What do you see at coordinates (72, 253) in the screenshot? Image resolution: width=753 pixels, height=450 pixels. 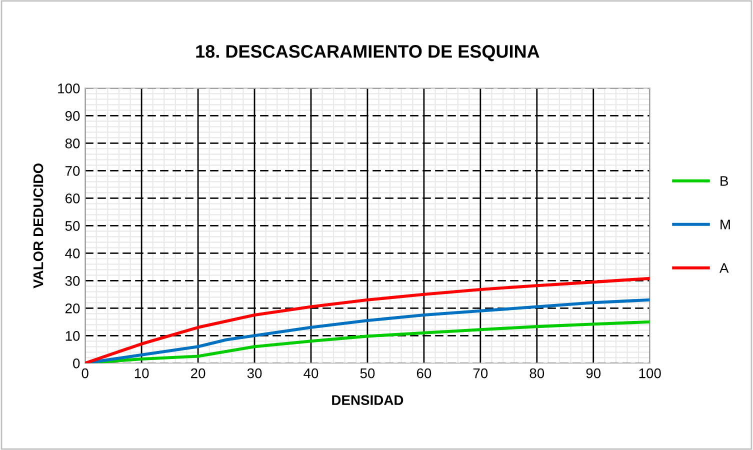 I see `y-tick-label: 40` at bounding box center [72, 253].